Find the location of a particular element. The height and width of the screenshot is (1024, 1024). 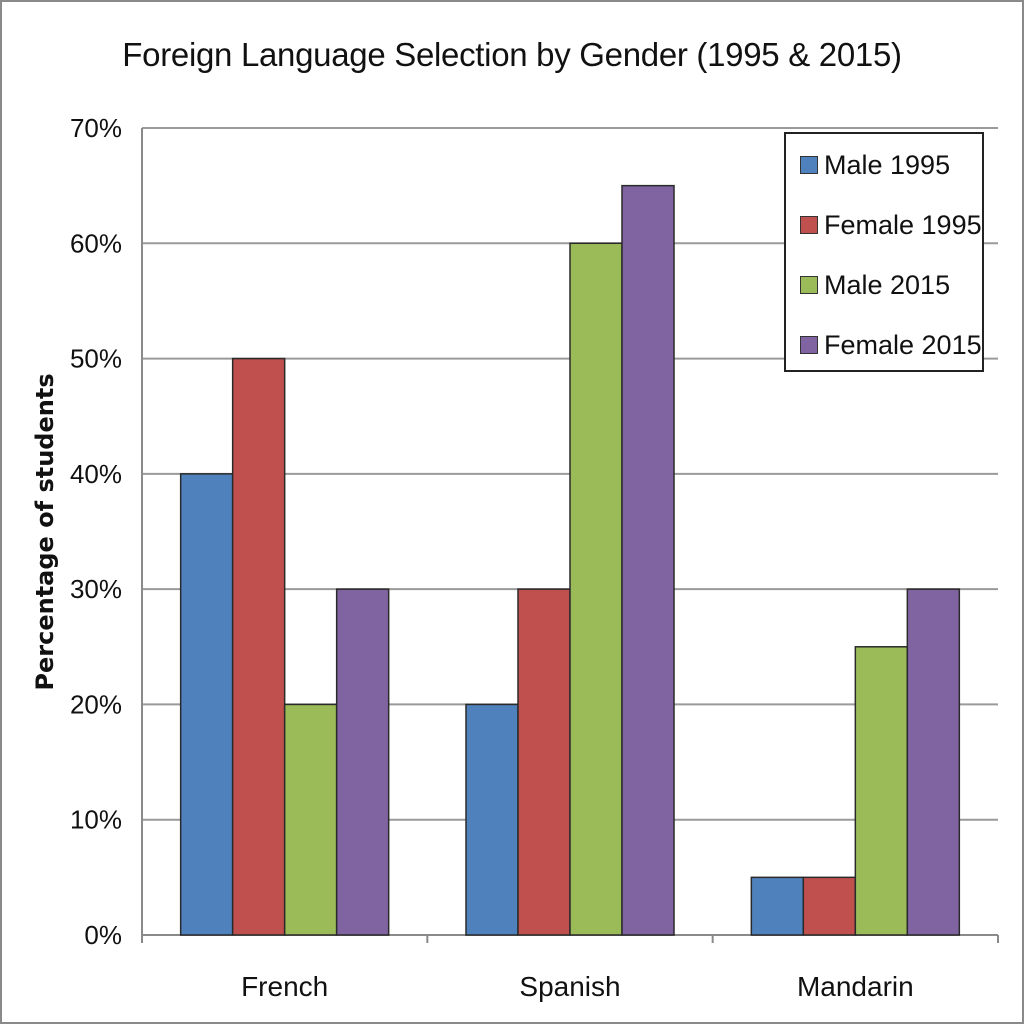

bar-male-1995-spanish is located at coordinates (492, 819).